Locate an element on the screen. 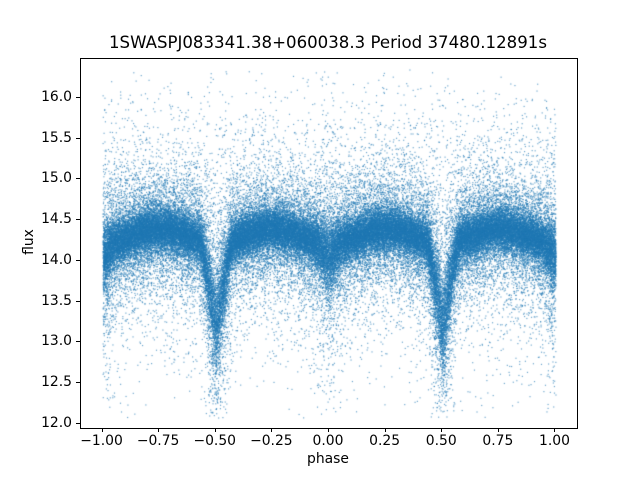  x-tick-label: −0.50 is located at coordinates (215, 441).